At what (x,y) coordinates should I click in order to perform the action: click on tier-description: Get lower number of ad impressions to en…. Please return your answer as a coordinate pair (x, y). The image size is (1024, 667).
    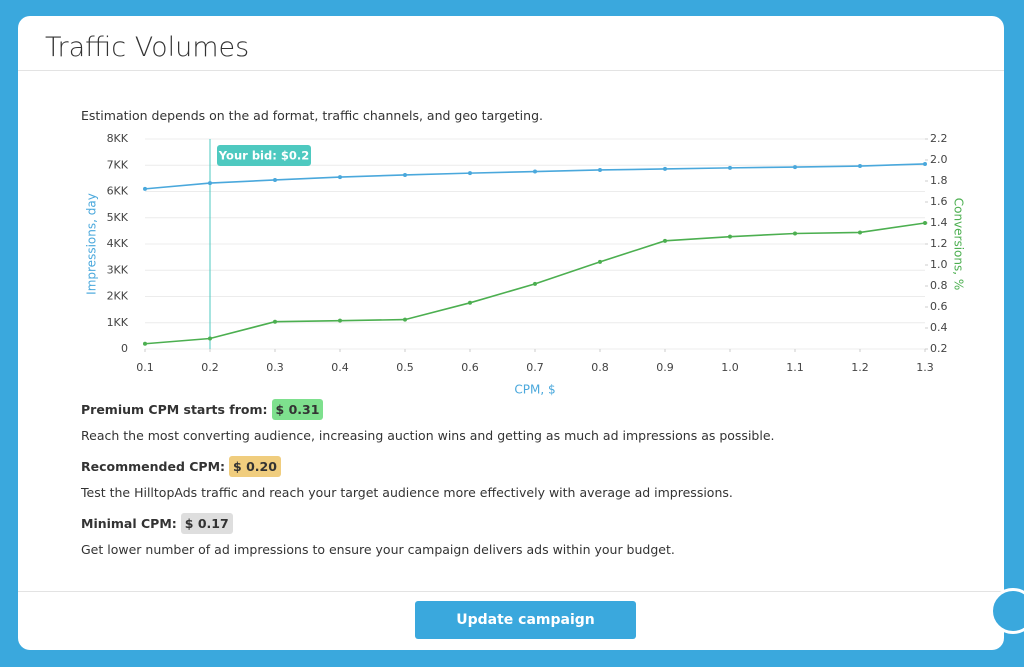
    Looking at the image, I should click on (378, 549).